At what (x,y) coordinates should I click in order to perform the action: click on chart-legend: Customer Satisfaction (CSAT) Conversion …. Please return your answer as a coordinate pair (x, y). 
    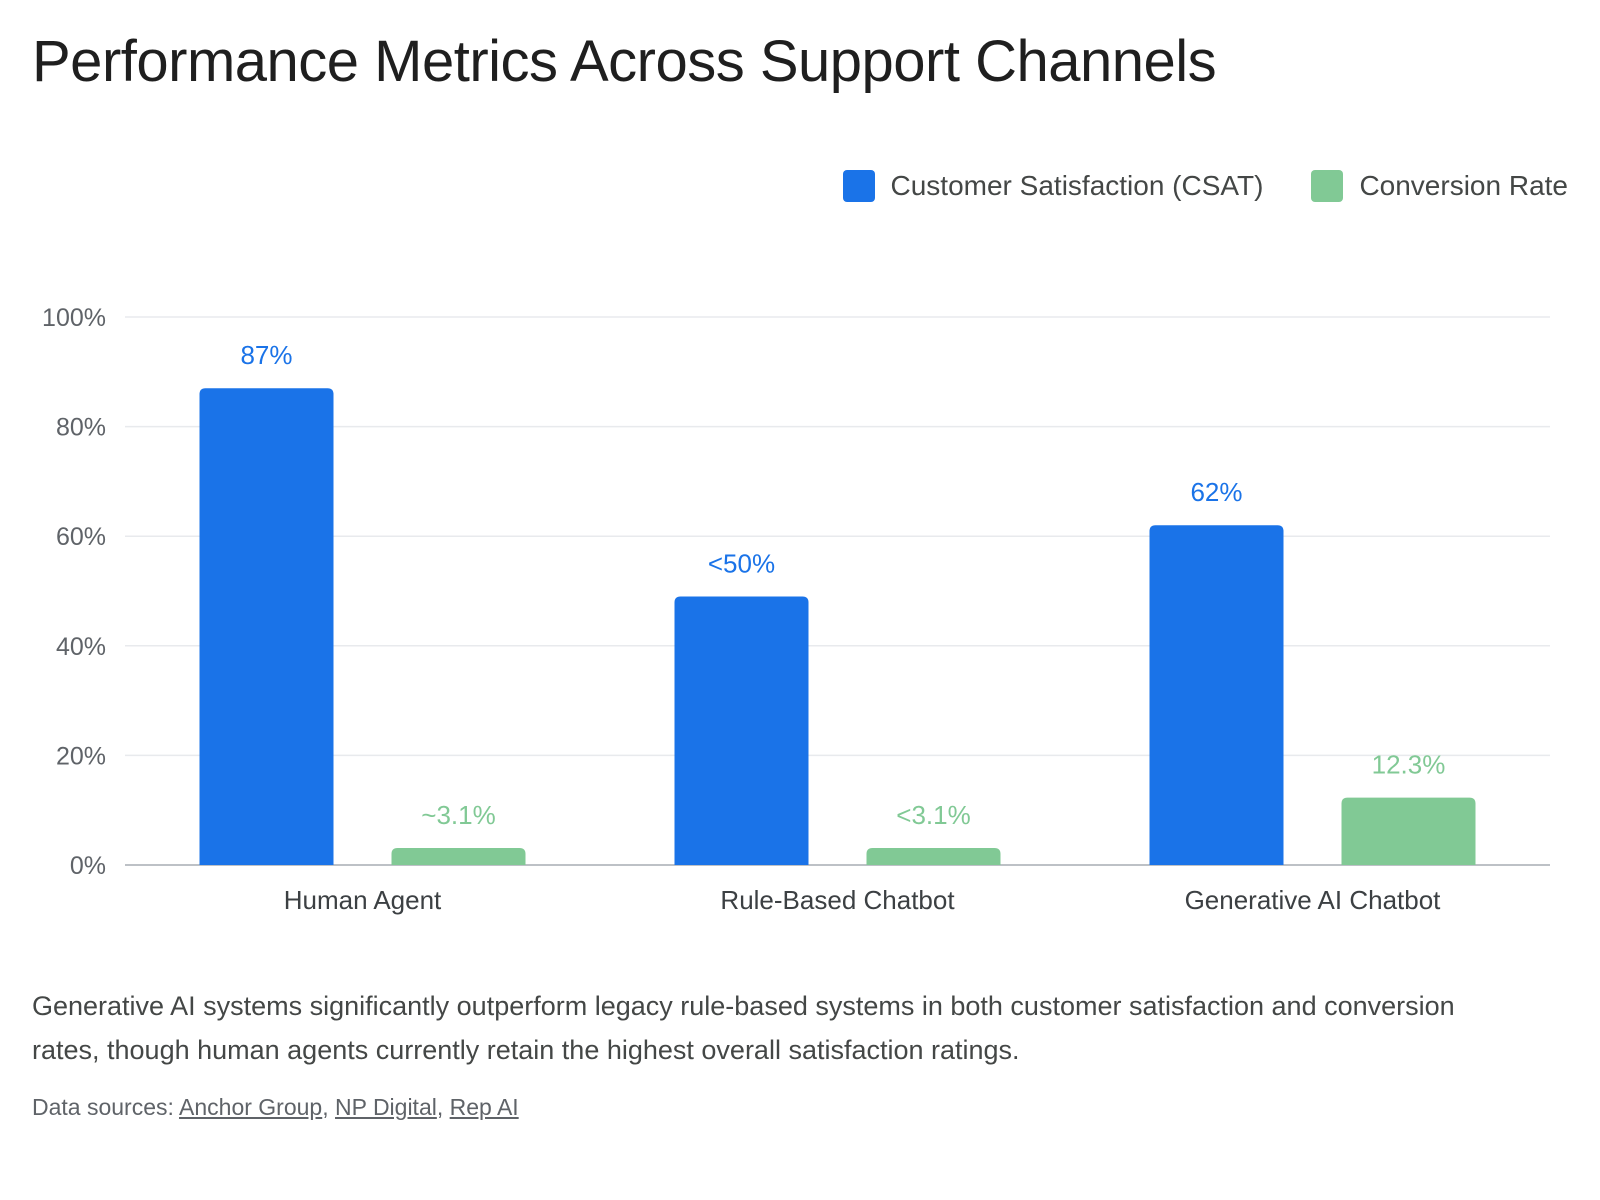
    Looking at the image, I should click on (1205, 186).